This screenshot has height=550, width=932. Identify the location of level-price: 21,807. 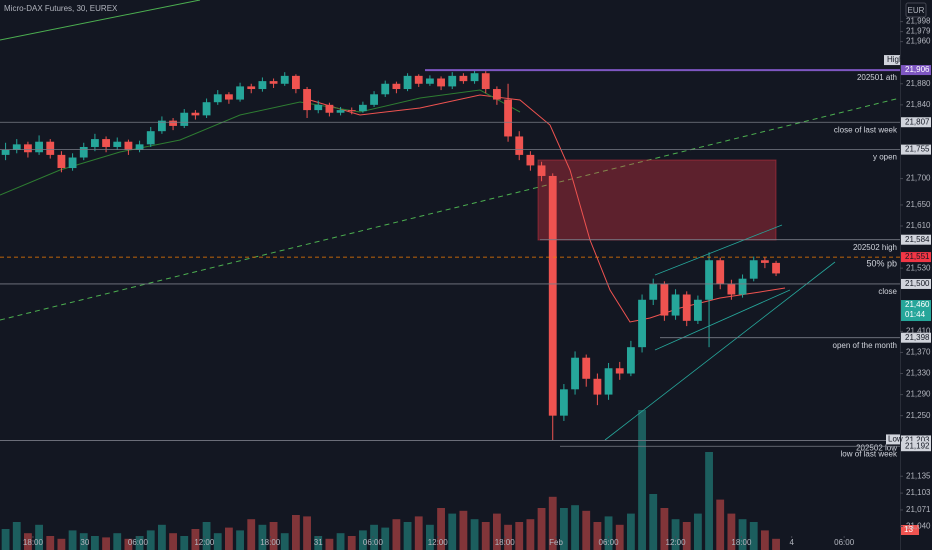
(917, 121).